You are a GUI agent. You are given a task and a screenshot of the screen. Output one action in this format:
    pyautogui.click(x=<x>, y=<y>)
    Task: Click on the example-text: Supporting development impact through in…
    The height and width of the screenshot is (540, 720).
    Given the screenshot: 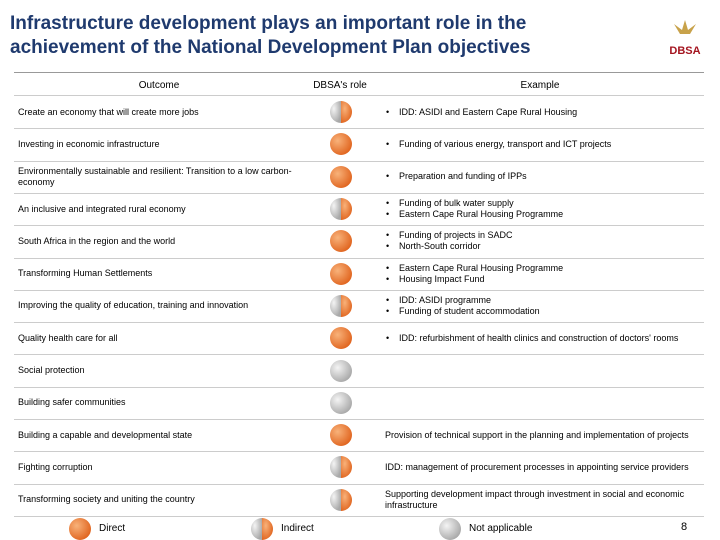 What is the action you would take?
    pyautogui.click(x=535, y=499)
    